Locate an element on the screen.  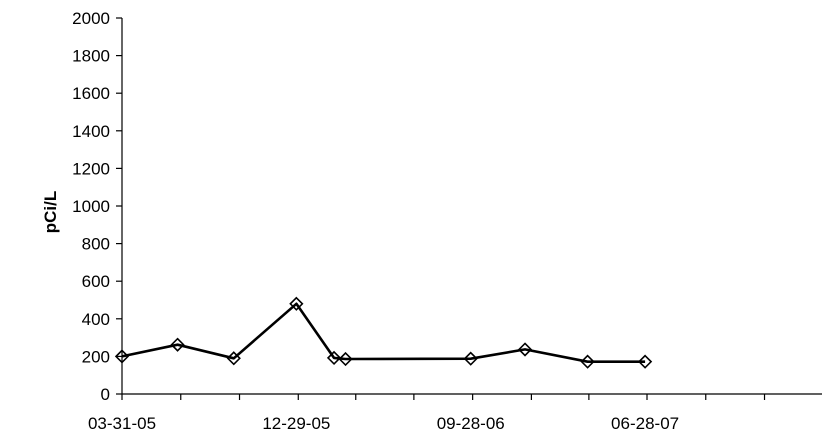
y-tick-label: 800 is located at coordinates (96, 244).